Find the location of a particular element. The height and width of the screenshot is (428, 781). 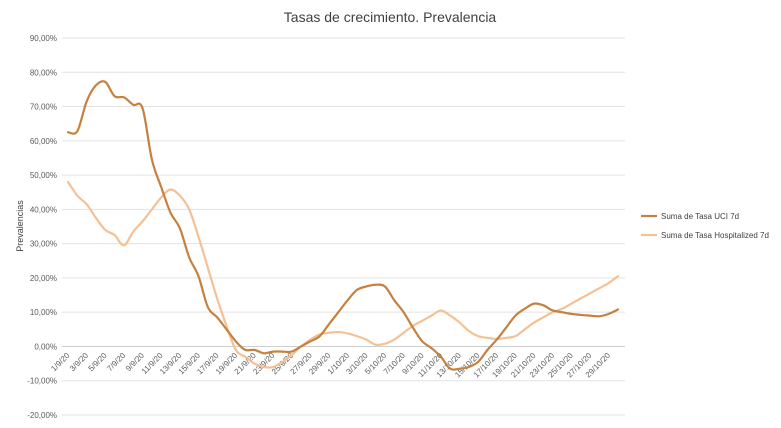

y-tick-label: 40,00% is located at coordinates (43, 209).